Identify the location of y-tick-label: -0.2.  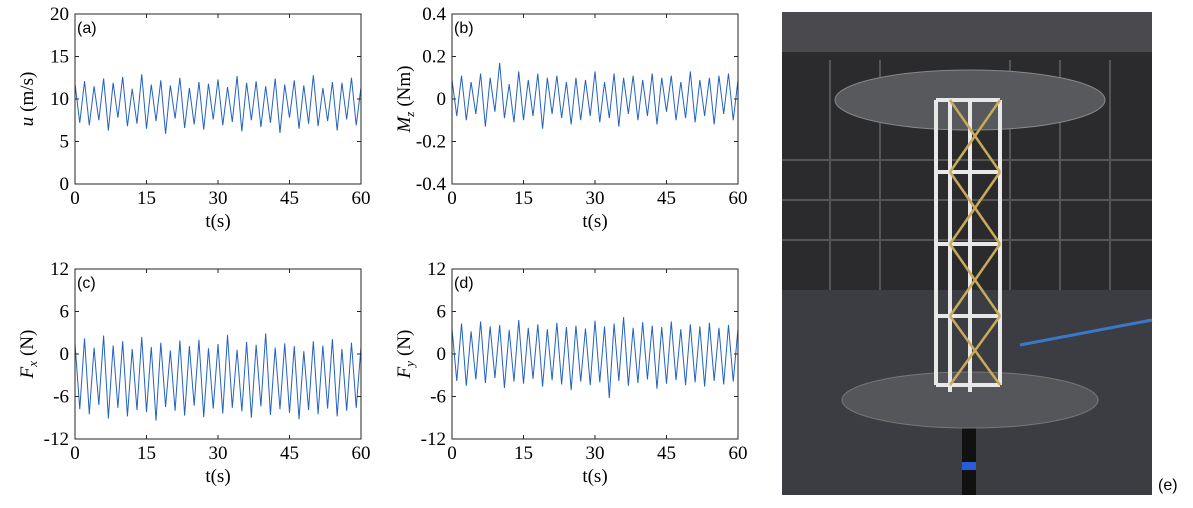
(431, 142).